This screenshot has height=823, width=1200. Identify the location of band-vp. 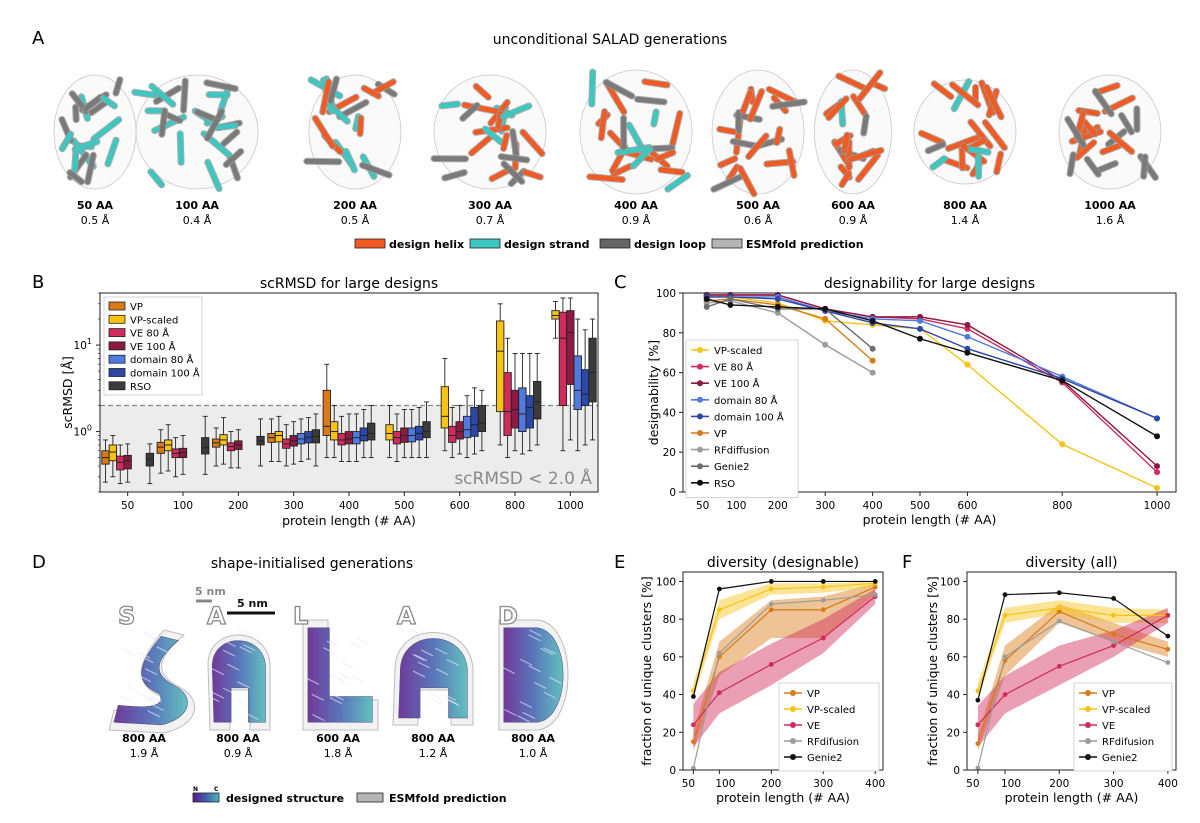
(784, 667).